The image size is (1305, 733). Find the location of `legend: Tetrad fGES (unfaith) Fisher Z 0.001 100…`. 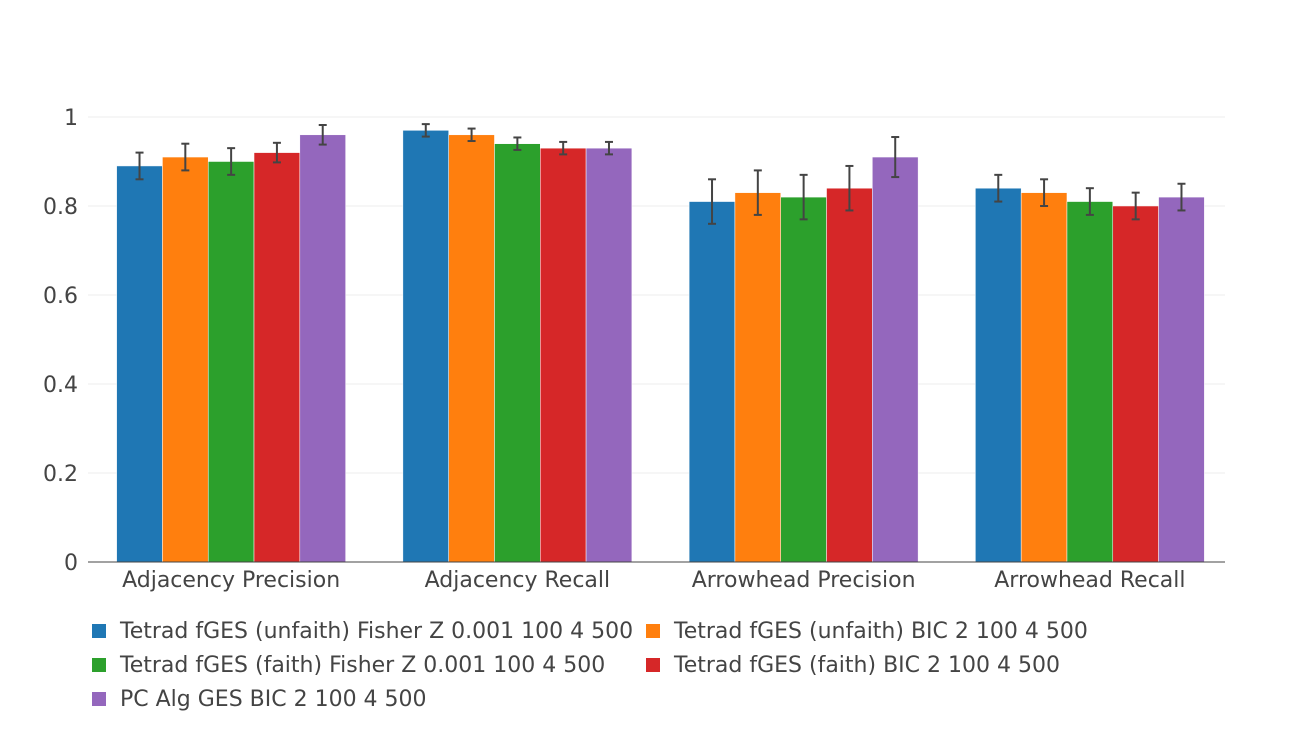

legend: Tetrad fGES (unfaith) Fisher Z 0.001 100… is located at coordinates (642, 665).